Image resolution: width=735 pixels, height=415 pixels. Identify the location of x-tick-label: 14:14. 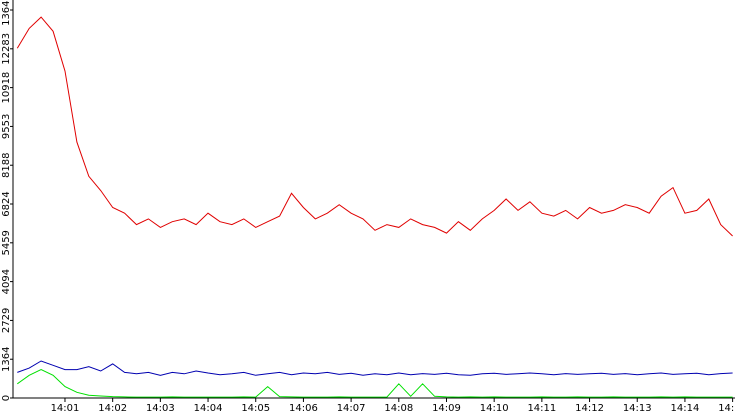
(685, 408).